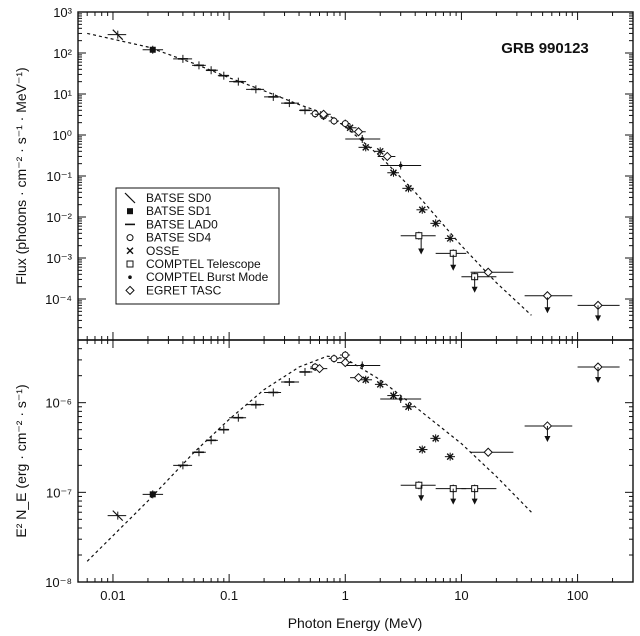  I want to click on legend-label: COMPTEL Burst Mode, so click(207, 277).